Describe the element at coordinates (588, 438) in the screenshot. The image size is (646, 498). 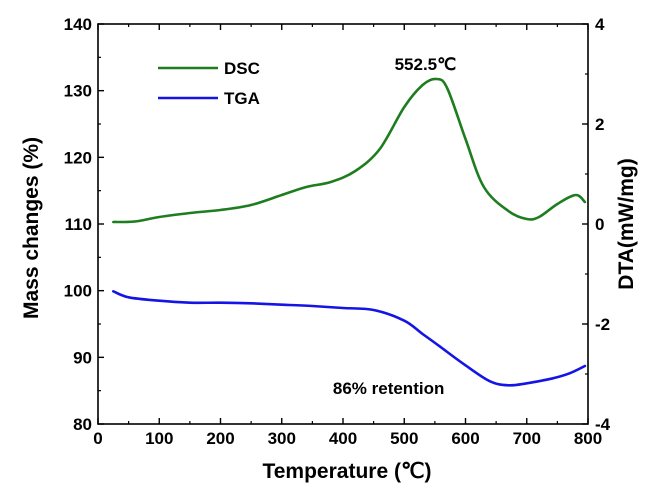
I see `x-tick-label: 800` at that location.